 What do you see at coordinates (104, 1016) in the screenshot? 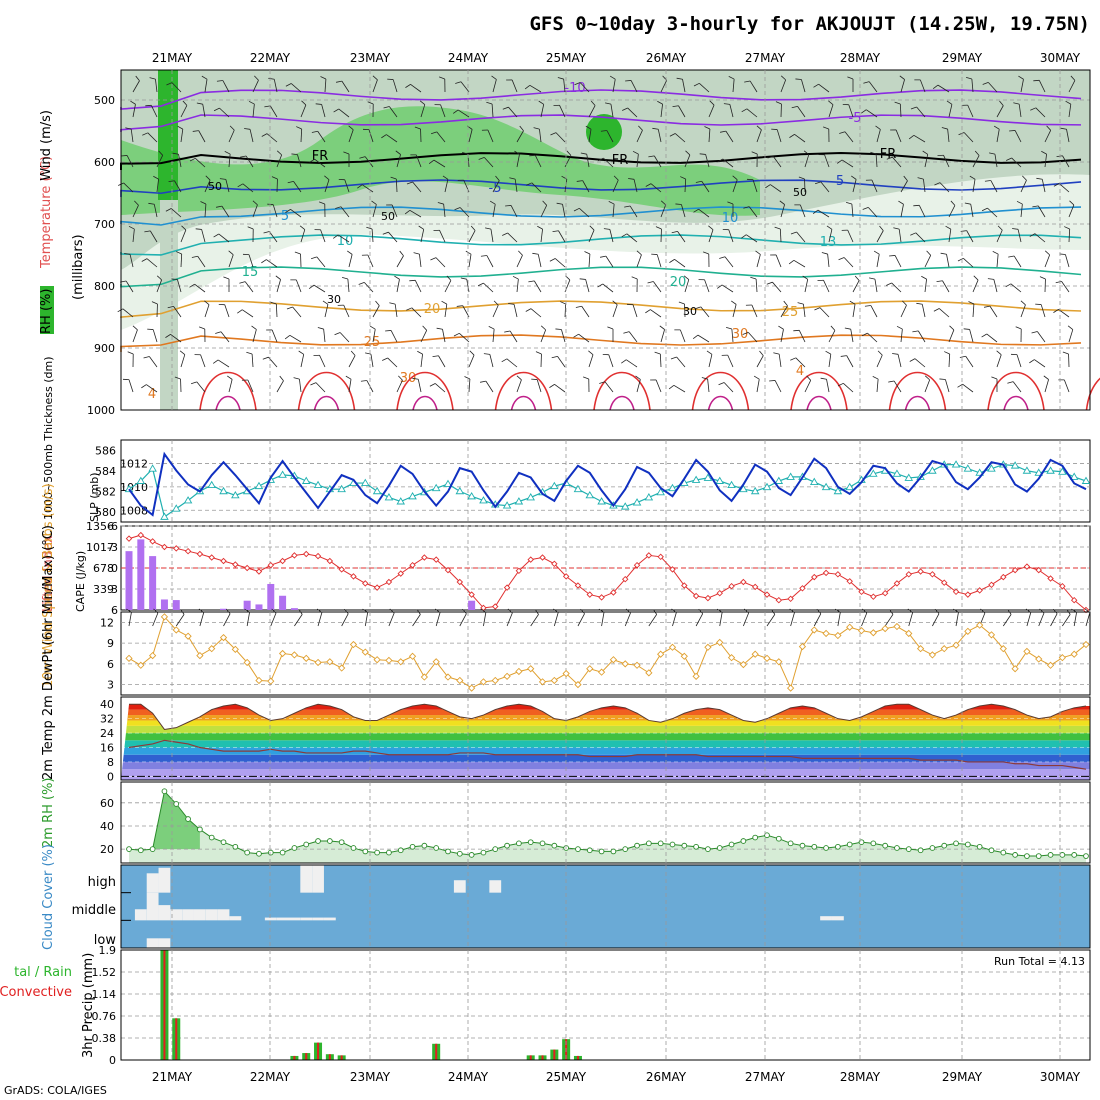
I see `precip-tick-2: 0.76` at bounding box center [104, 1016].